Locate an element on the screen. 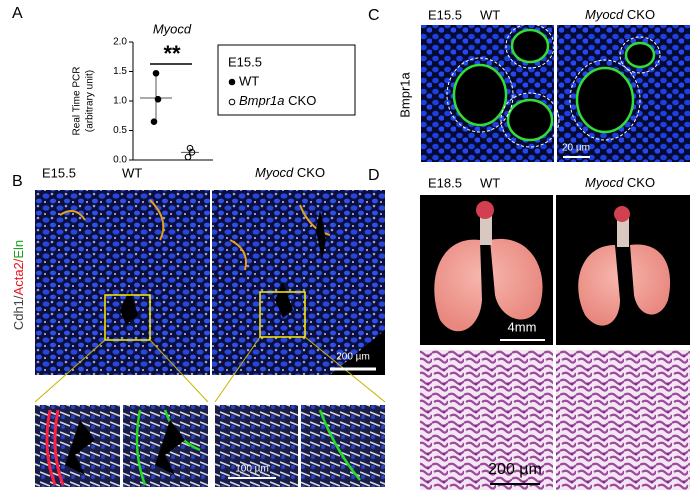  acta2-signal is located at coordinates (55, 447).